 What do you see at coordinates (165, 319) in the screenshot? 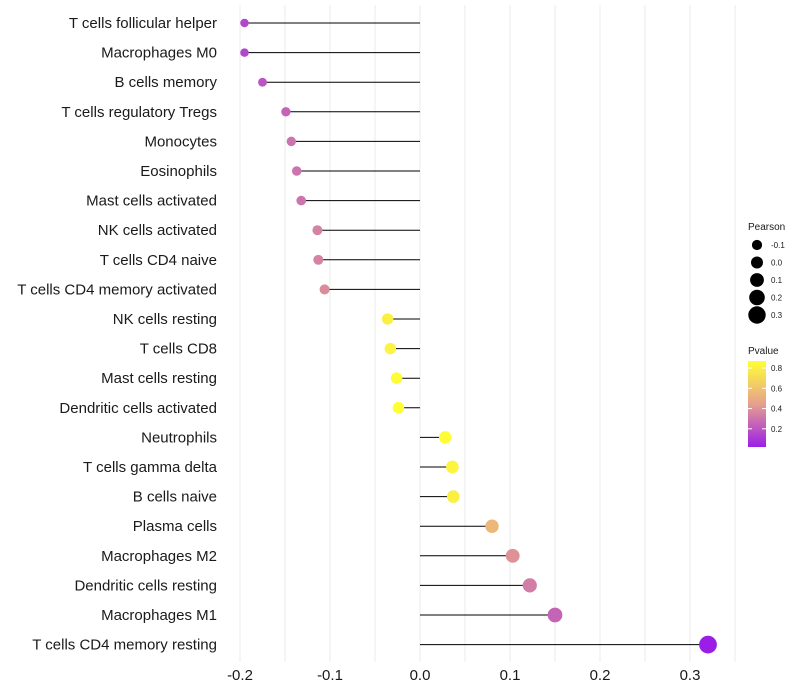
I see `category-label: NK cells resting` at bounding box center [165, 319].